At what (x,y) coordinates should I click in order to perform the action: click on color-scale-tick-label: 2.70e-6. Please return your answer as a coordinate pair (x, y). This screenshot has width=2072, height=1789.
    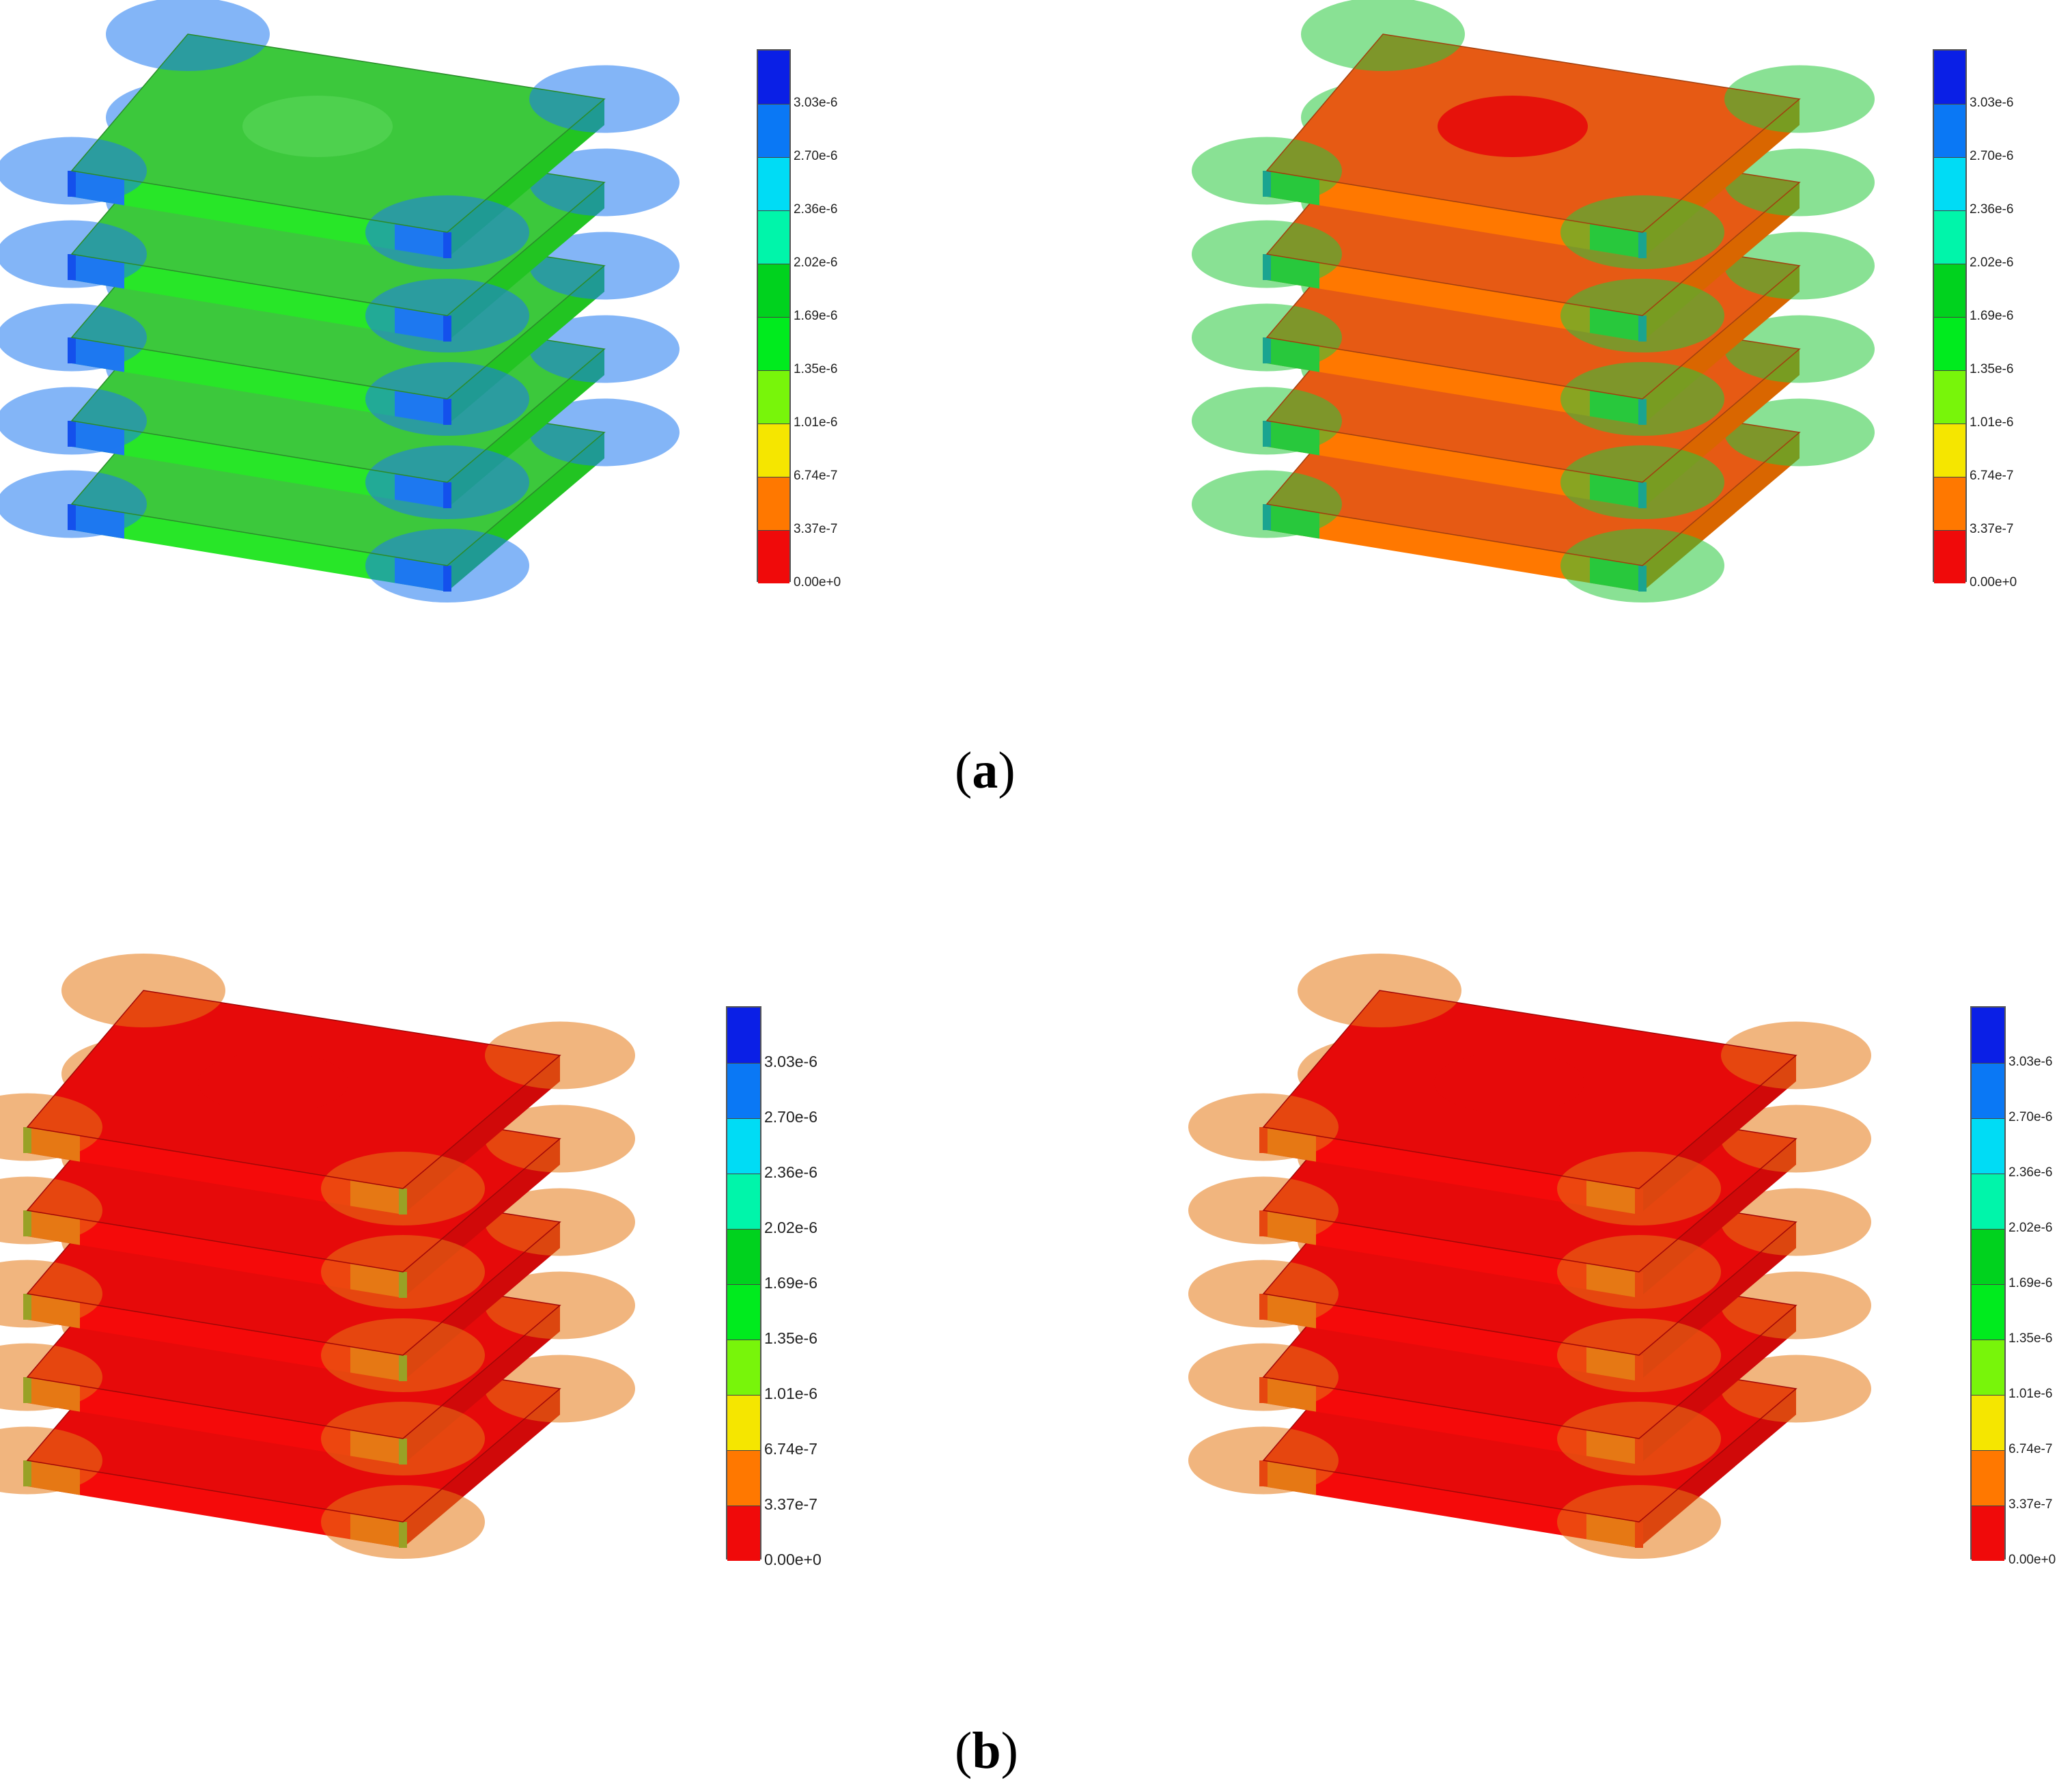
    Looking at the image, I should click on (2030, 1116).